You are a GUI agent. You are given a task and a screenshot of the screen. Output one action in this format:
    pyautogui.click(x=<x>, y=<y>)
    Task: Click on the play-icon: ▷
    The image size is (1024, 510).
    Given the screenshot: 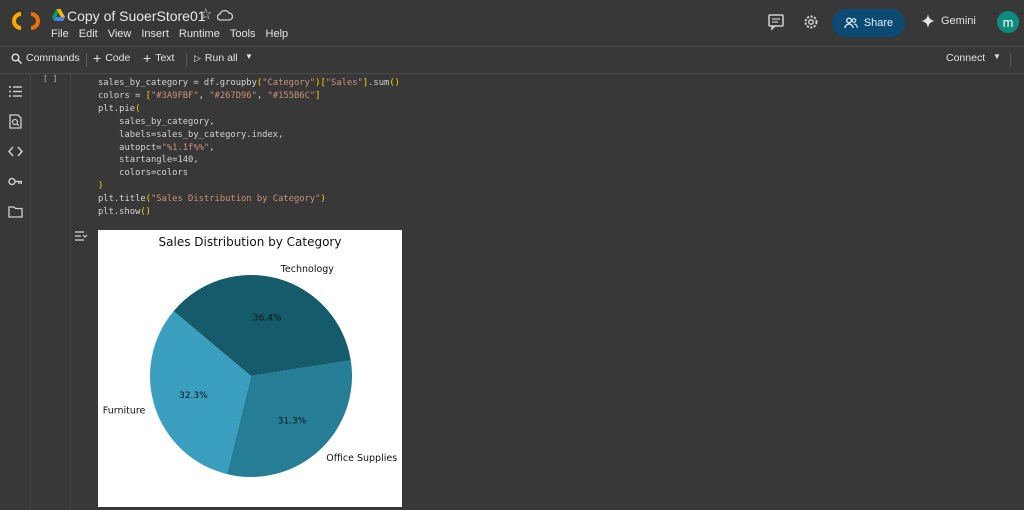 What is the action you would take?
    pyautogui.click(x=197, y=57)
    